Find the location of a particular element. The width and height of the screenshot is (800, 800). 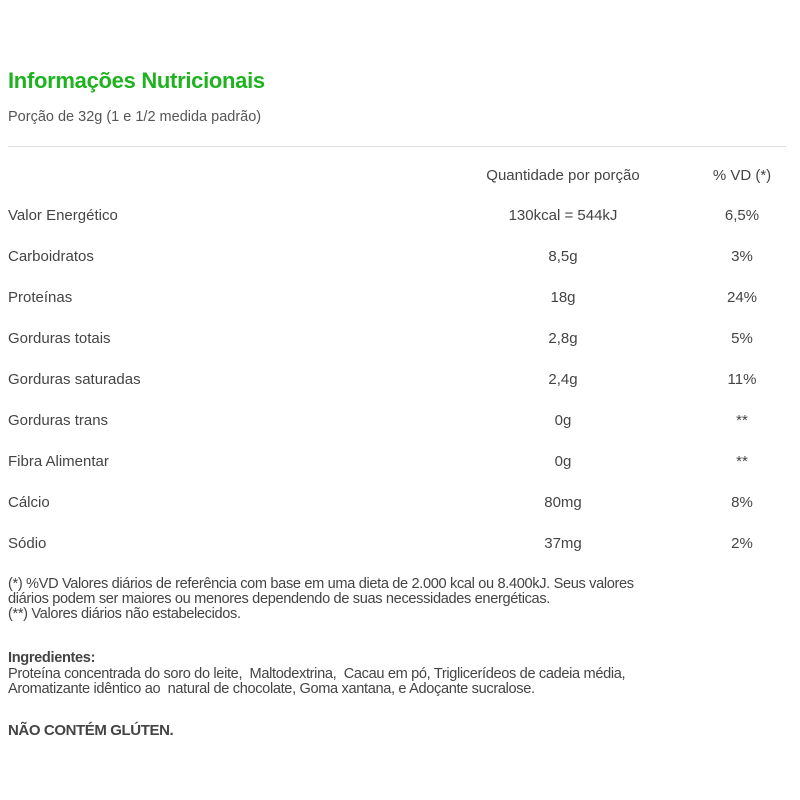

nutrient-dv: 5% is located at coordinates (742, 338).